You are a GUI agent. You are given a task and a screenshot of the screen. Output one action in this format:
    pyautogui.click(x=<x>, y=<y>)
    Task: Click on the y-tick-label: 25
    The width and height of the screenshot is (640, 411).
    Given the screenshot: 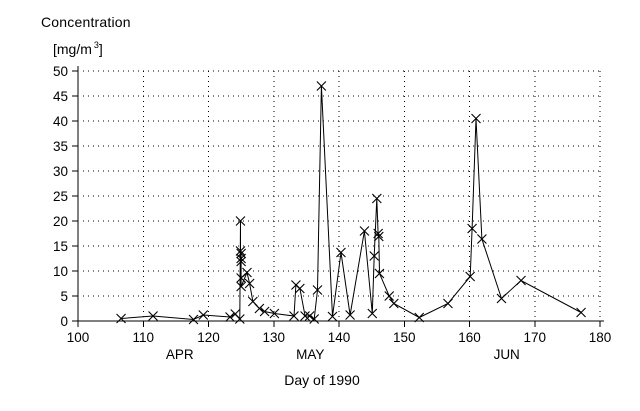 What is the action you would take?
    pyautogui.click(x=60, y=196)
    